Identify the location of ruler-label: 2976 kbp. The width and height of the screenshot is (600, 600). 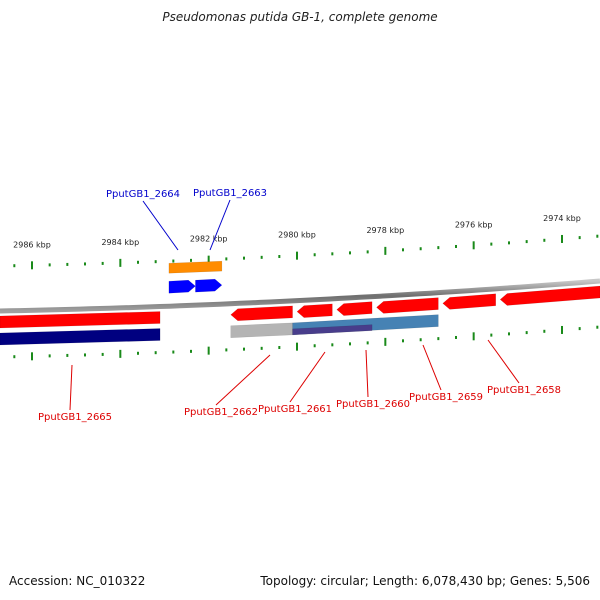
(474, 224).